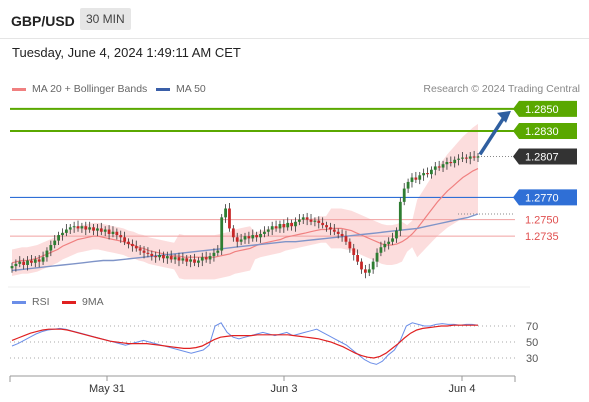 Image resolution: width=589 pixels, height=402 pixels. What do you see at coordinates (69, 302) in the screenshot?
I see `ma9-swatch` at bounding box center [69, 302].